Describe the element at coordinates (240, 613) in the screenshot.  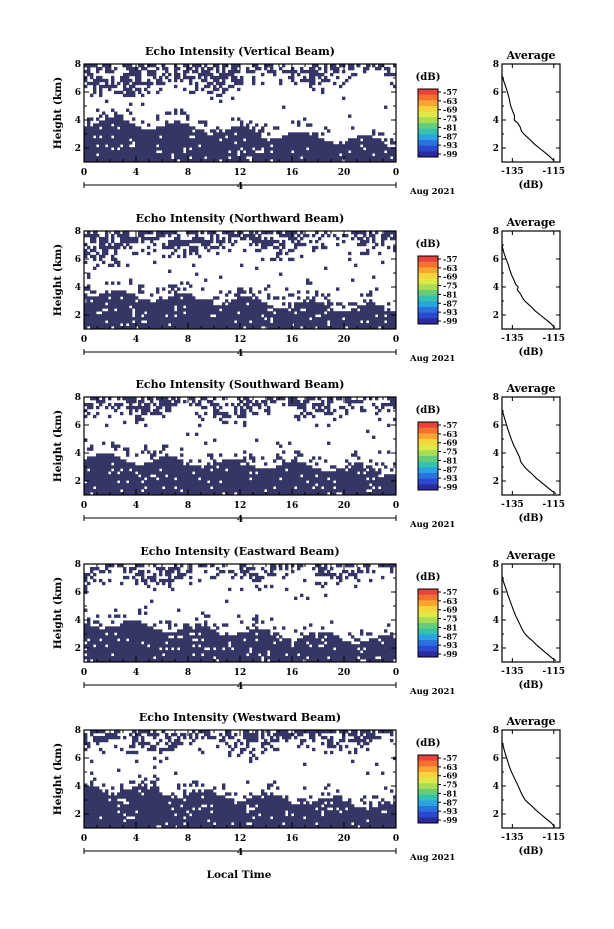
I see `heatmap-cells` at that location.